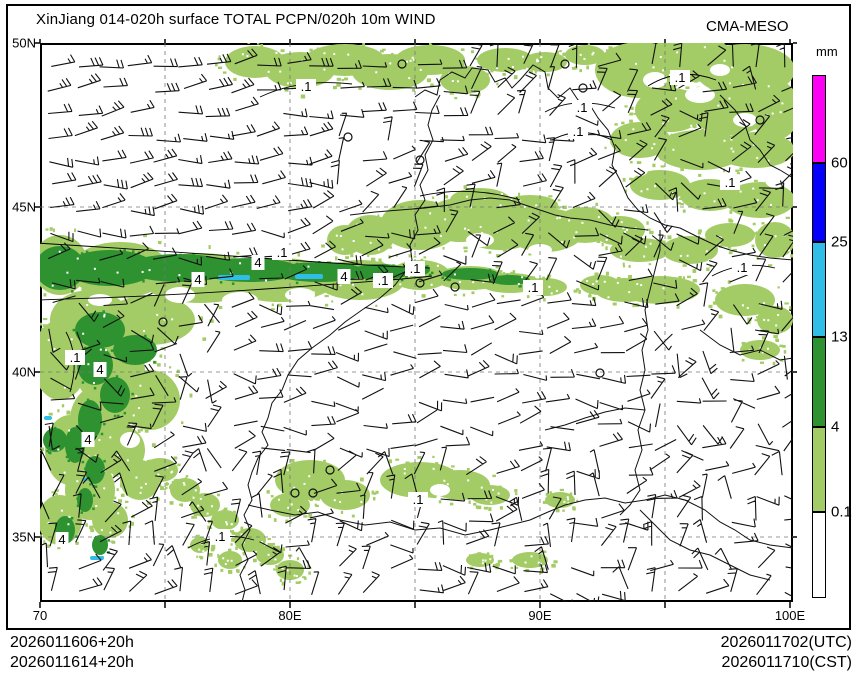 The image size is (860, 677). I want to click on init-time-1: 2026011606+20h, so click(72, 642).